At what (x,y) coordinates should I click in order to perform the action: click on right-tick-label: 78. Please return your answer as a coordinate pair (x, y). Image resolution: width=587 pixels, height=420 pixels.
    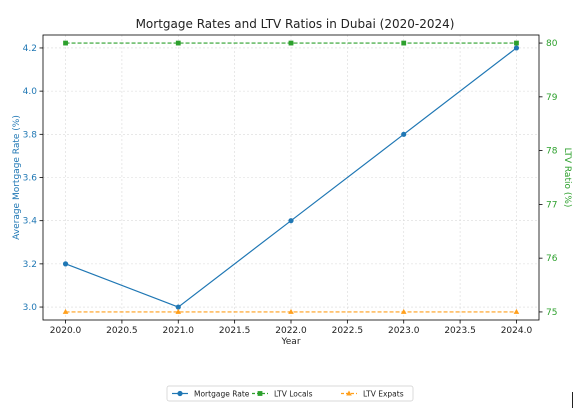
    Looking at the image, I should click on (552, 152).